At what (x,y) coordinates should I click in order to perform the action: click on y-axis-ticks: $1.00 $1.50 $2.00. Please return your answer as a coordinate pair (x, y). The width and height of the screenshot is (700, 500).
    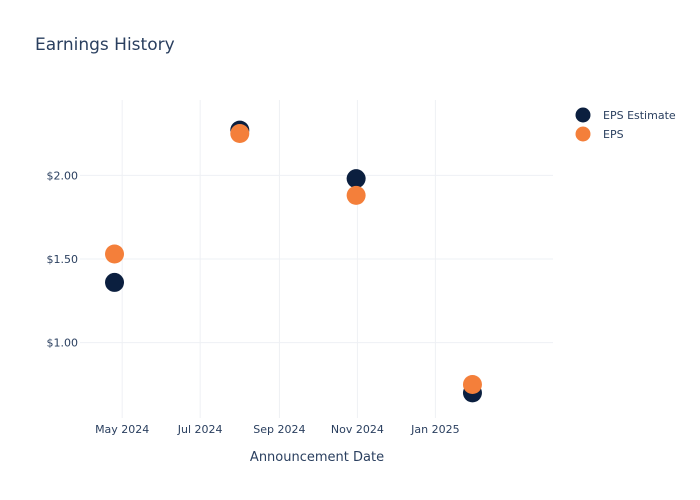
    Looking at the image, I should click on (63, 259).